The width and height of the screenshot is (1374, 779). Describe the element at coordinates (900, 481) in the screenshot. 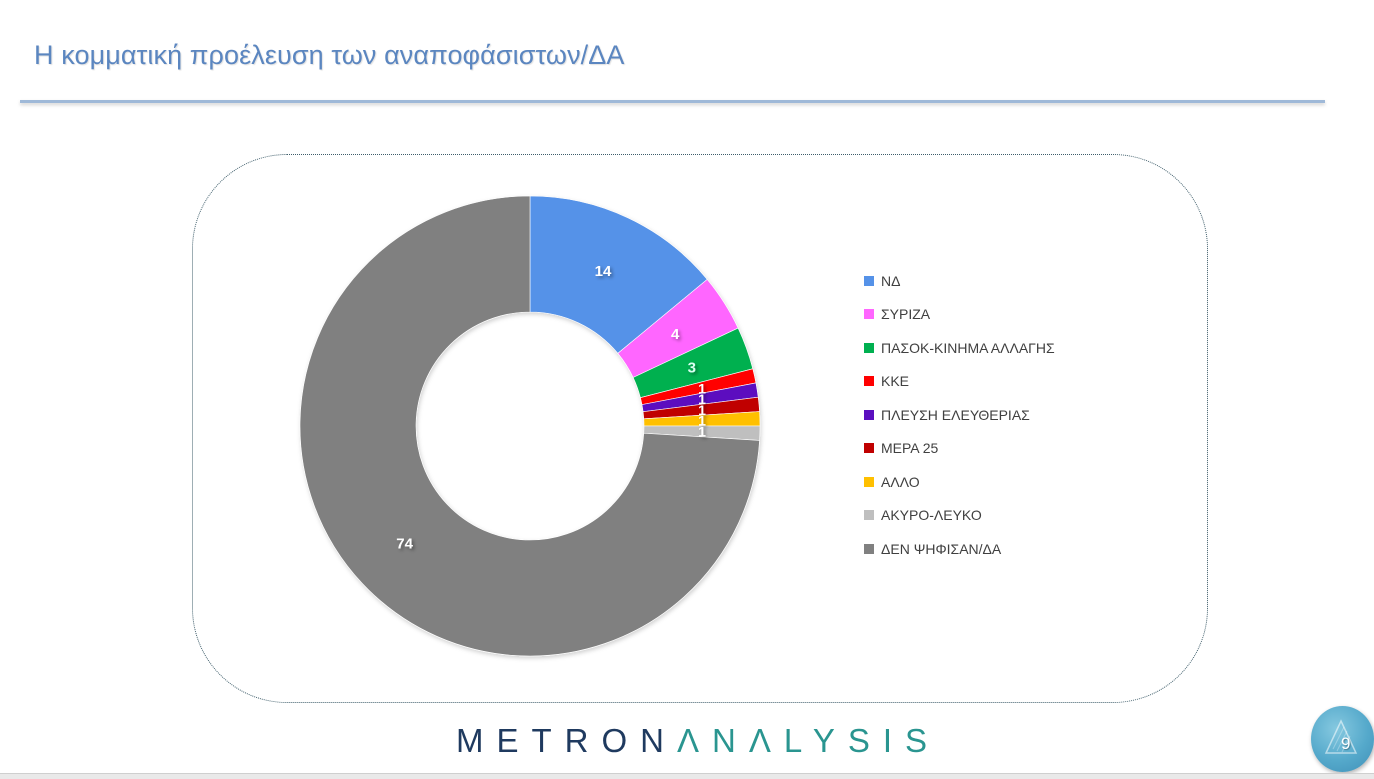

I see `legend-label: ΑΛΛΟ` at that location.